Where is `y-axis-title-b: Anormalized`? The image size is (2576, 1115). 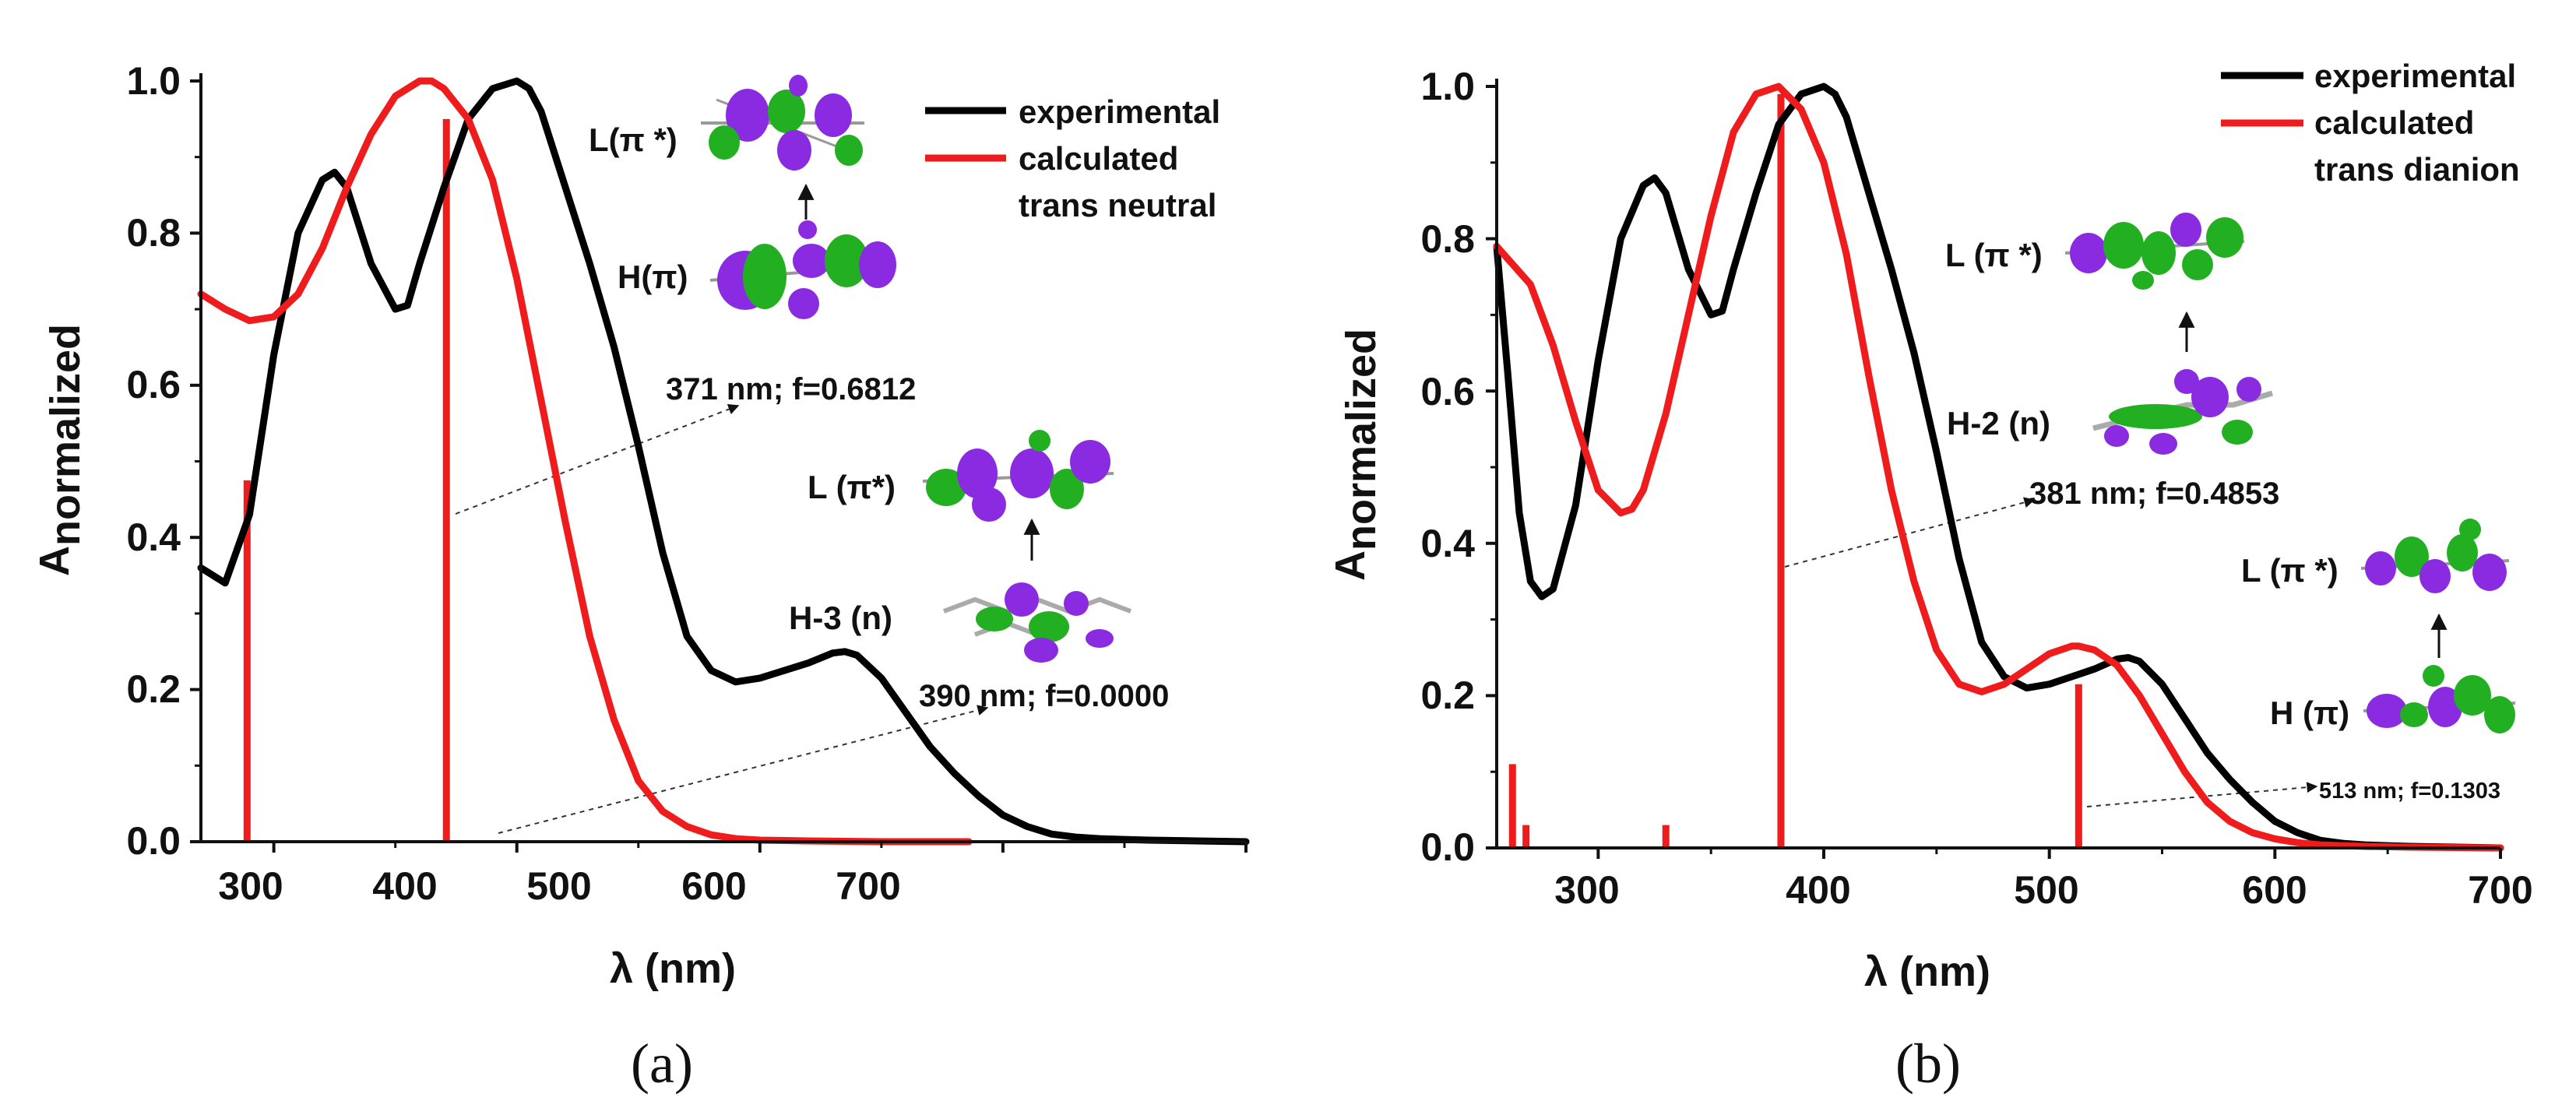 y-axis-title-b: Anormalized is located at coordinates (1356, 455).